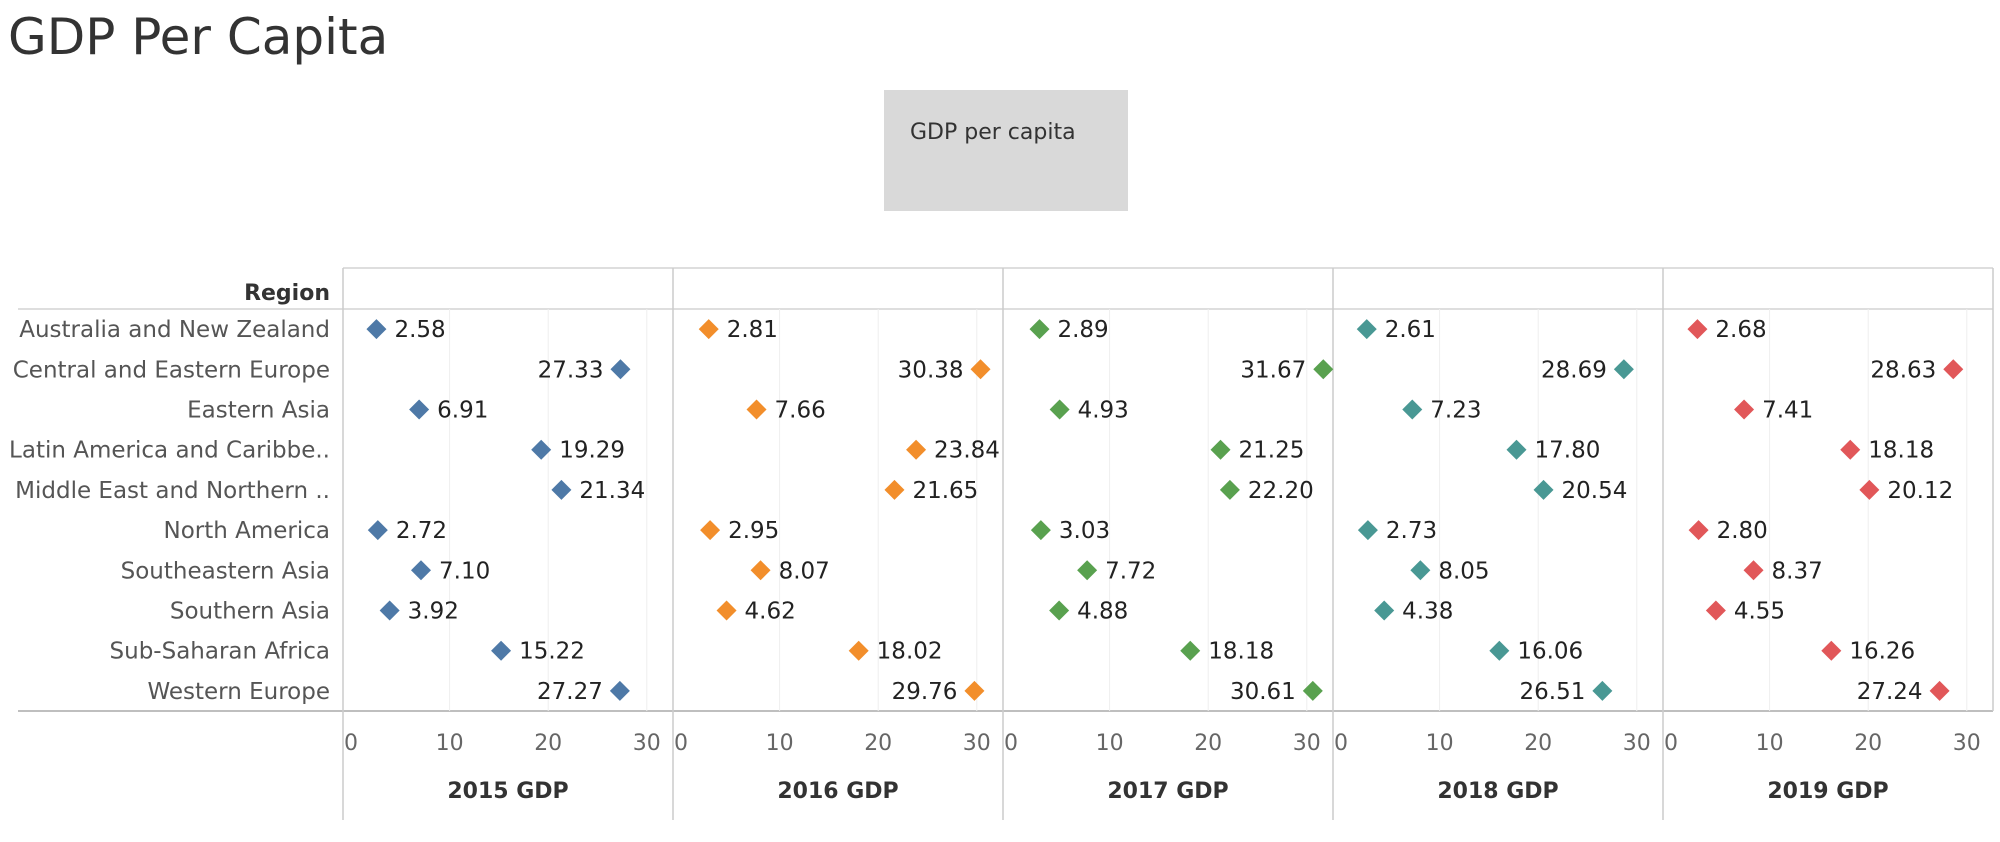 The image size is (2000, 842). Describe the element at coordinates (287, 293) in the screenshot. I see `row-header-label: Region` at that location.